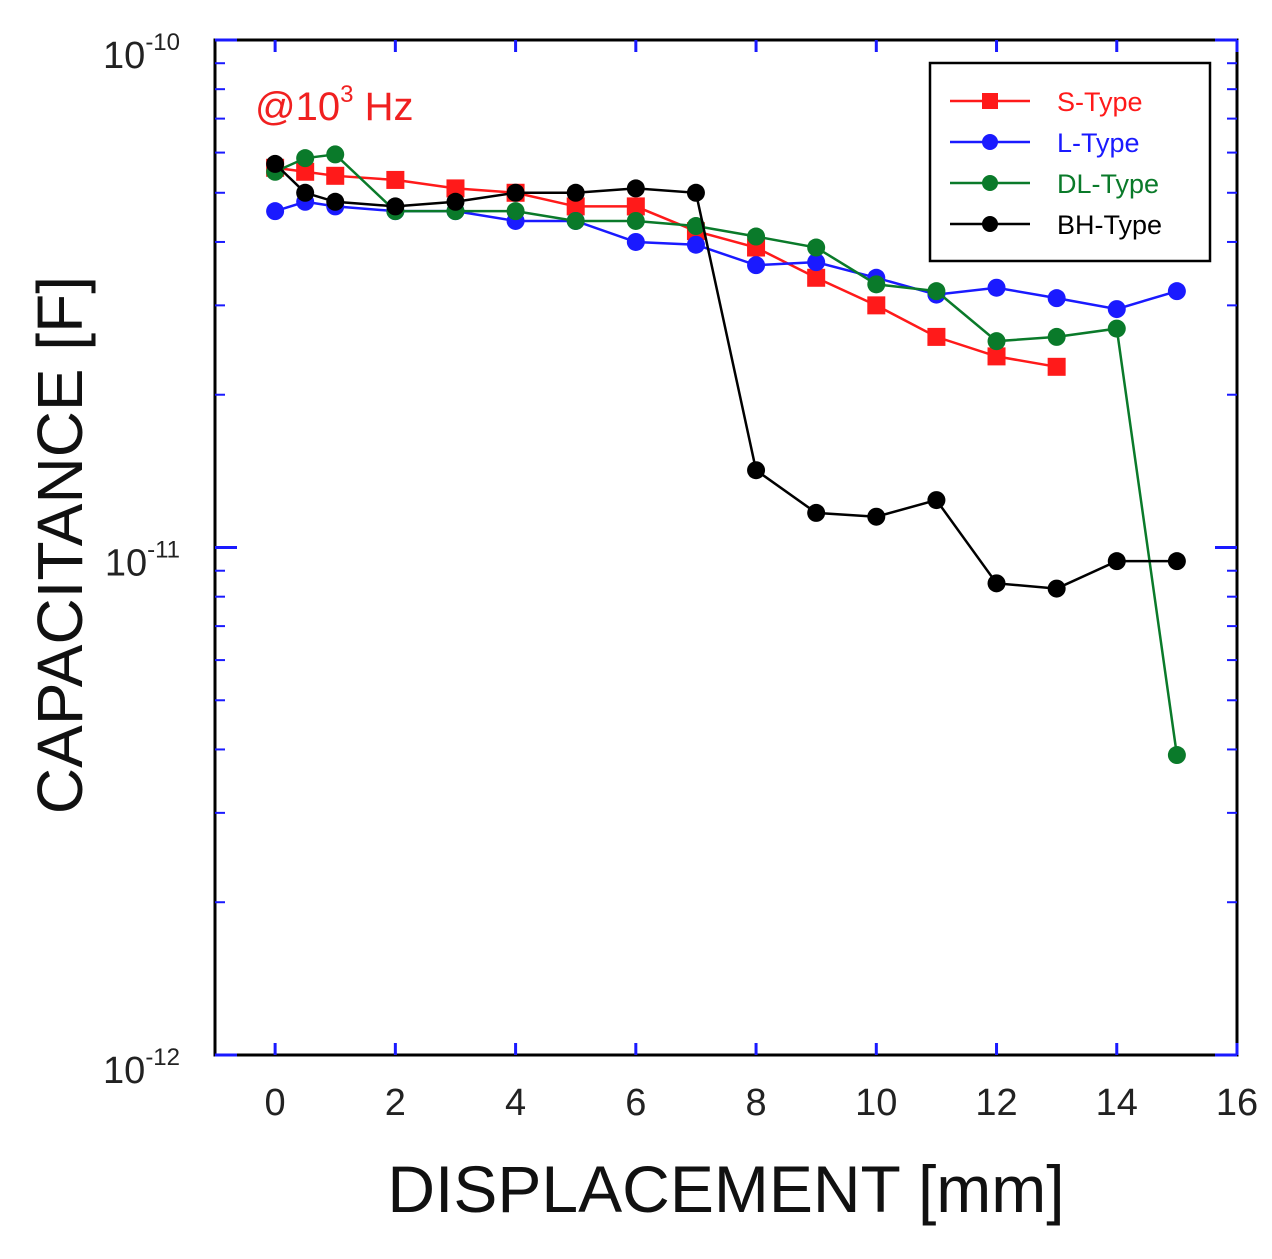 This screenshot has height=1259, width=1272. What do you see at coordinates (141, 1068) in the screenshot?
I see `y-tick-label: 10-12` at bounding box center [141, 1068].